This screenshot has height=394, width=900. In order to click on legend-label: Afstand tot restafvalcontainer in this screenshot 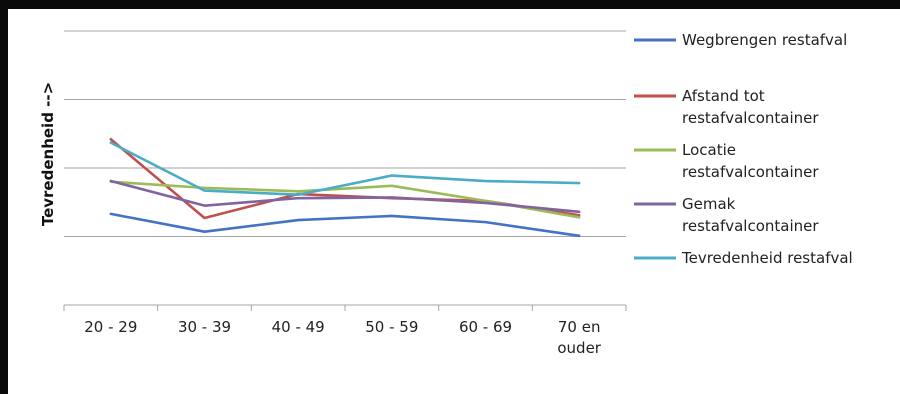, I will do `click(750, 107)`.